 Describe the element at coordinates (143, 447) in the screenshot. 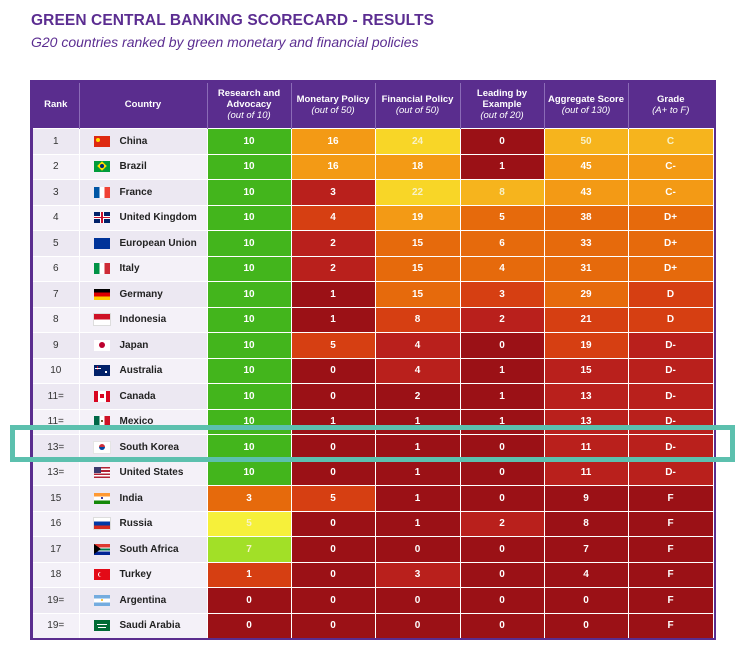

I see `country-cell: South Korea` at that location.